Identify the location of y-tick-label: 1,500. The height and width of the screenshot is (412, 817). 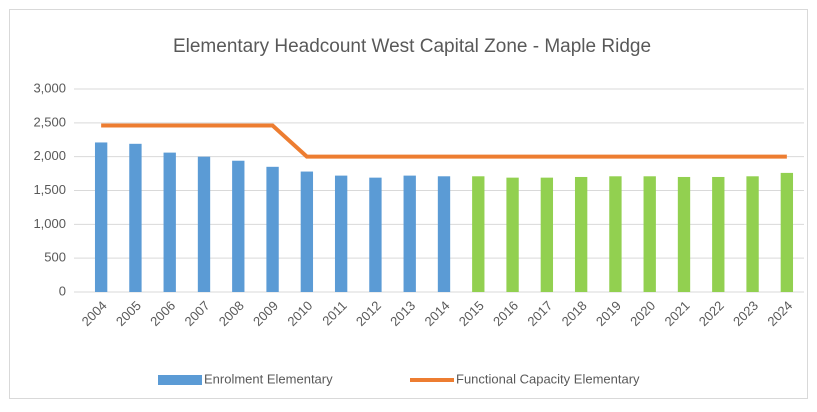
(49, 189).